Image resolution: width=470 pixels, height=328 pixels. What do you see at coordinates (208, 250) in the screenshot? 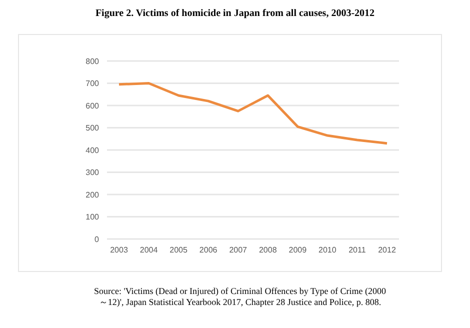
I see `x-tick-label: 2006` at bounding box center [208, 250].